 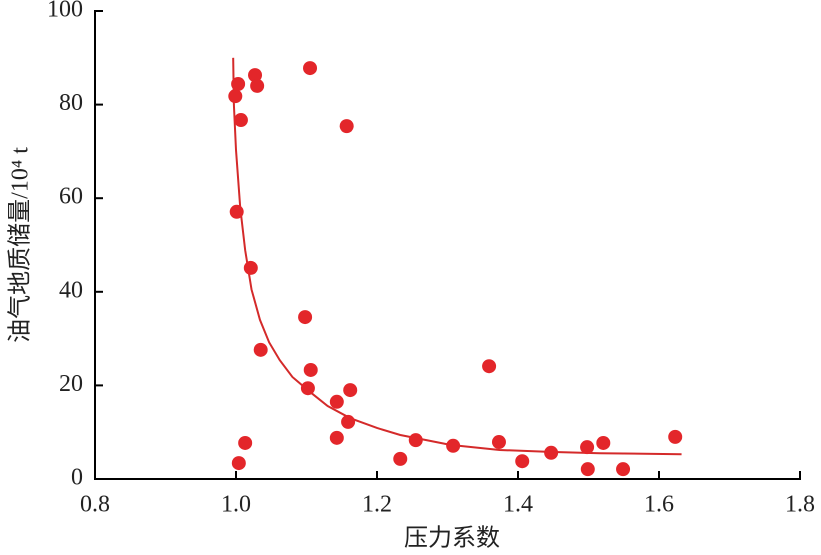 What do you see at coordinates (800, 505) in the screenshot?
I see `x-tick-label: 1.8` at bounding box center [800, 505].